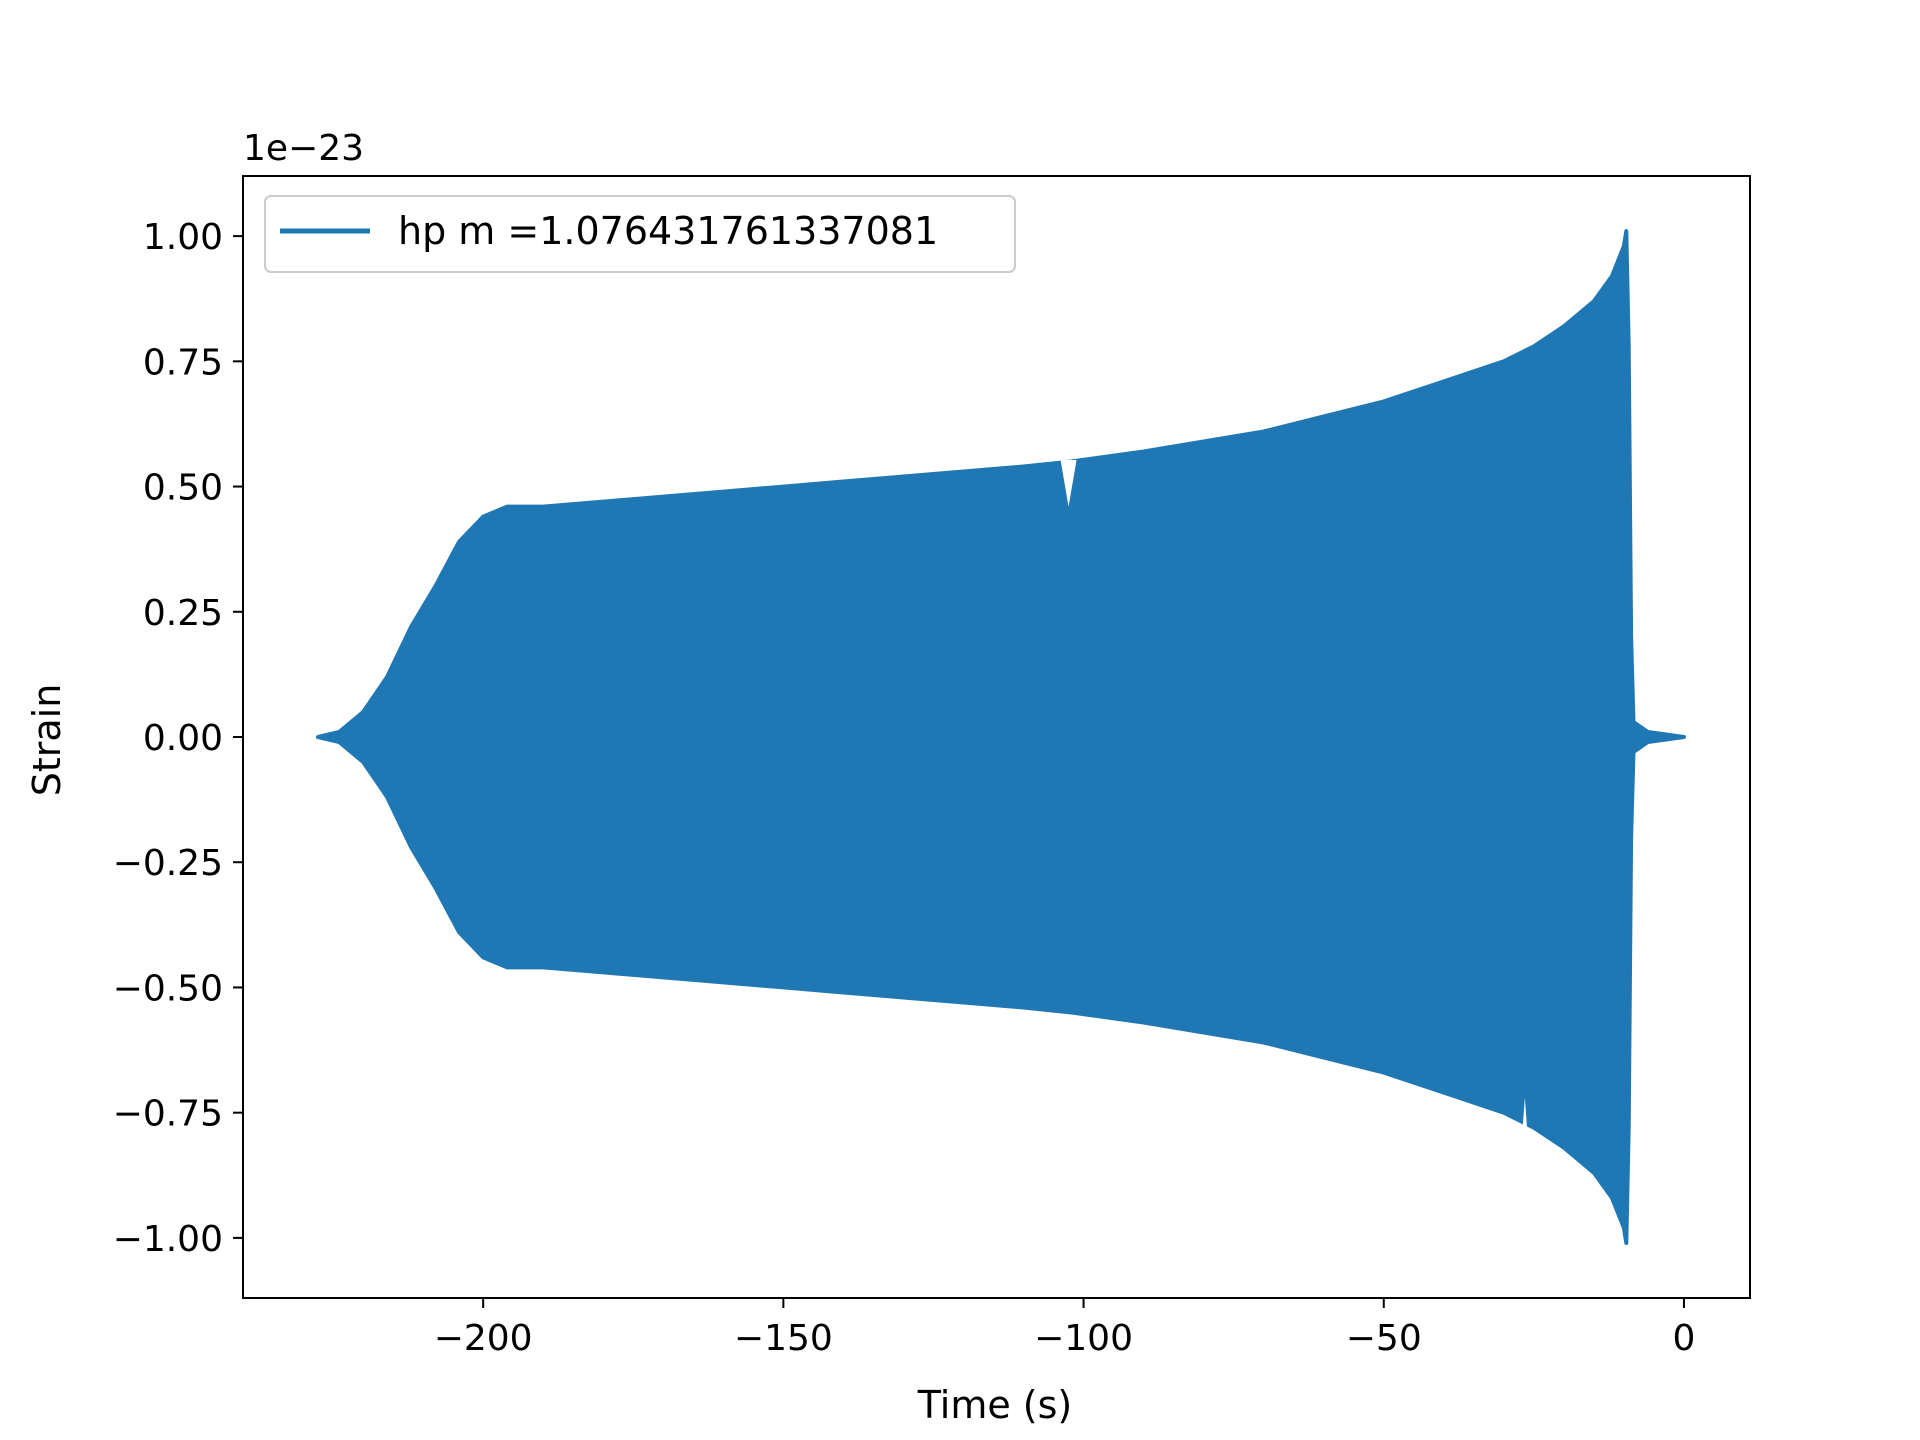 Image resolution: width=1920 pixels, height=1440 pixels. Describe the element at coordinates (168, 1114) in the screenshot. I see `y-tick-label: −0.75` at that location.